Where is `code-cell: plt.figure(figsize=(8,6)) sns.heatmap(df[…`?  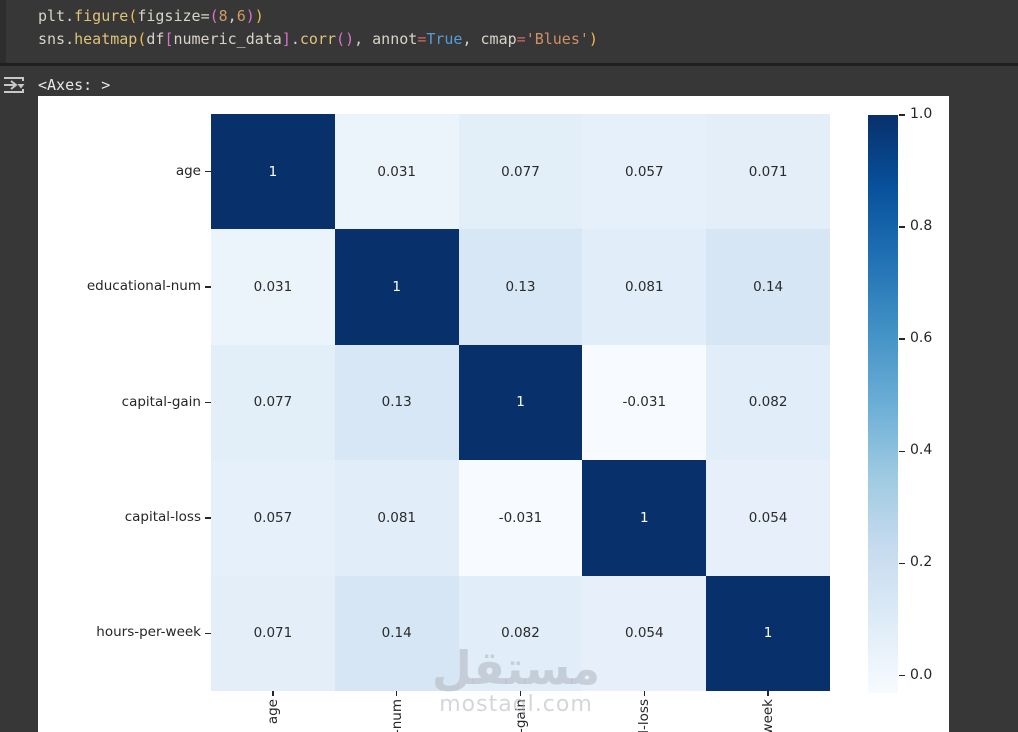 code-cell: plt.figure(figsize=(8,6)) sns.heatmap(df[… is located at coordinates (509, 31).